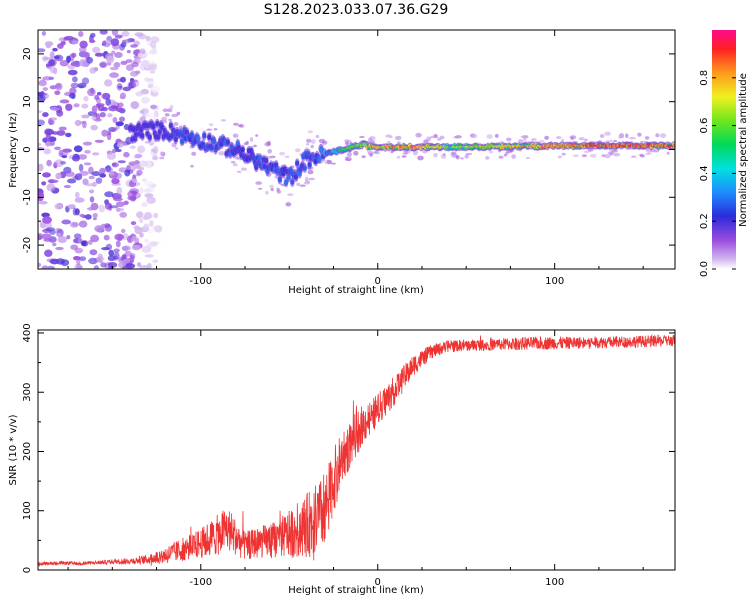 The width and height of the screenshot is (750, 600). Describe the element at coordinates (704, 126) in the screenshot. I see `colorbar-tick-label: 0.6` at that location.